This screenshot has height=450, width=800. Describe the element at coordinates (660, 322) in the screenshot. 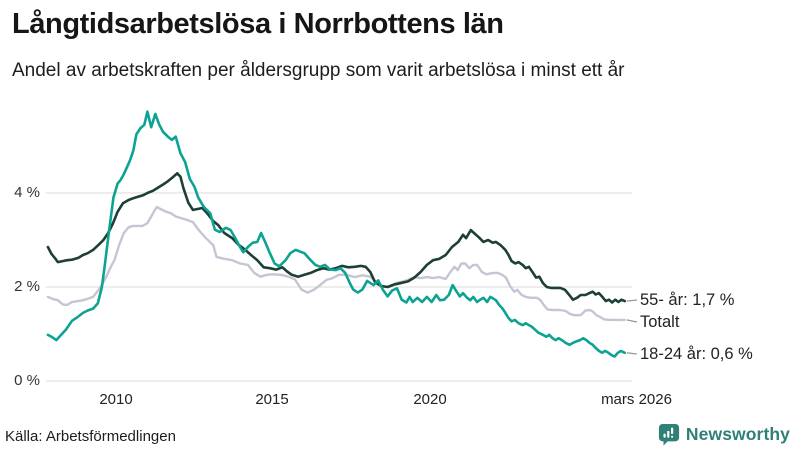

I see `series-label-totalt: Totalt` at that location.